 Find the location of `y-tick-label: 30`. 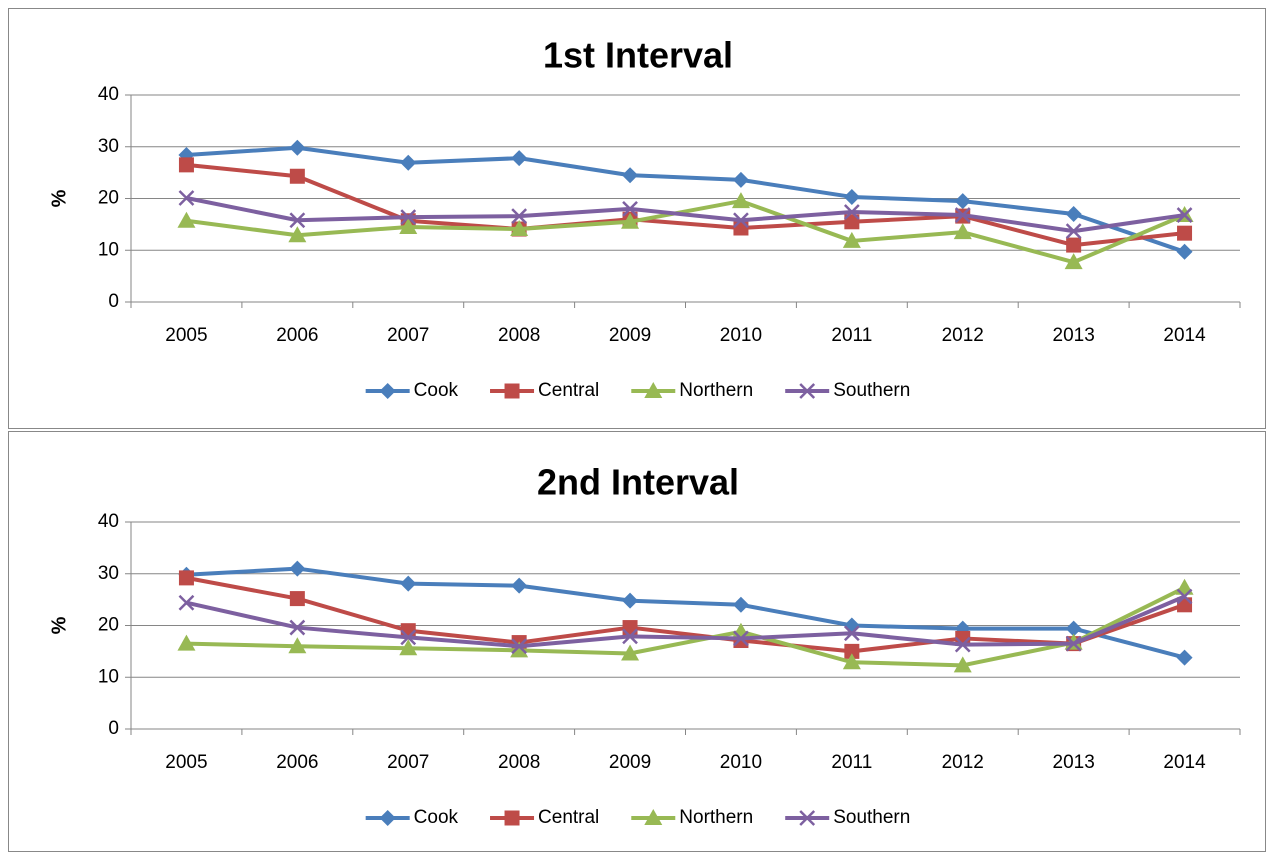

y-tick-label: 30 is located at coordinates (108, 146).